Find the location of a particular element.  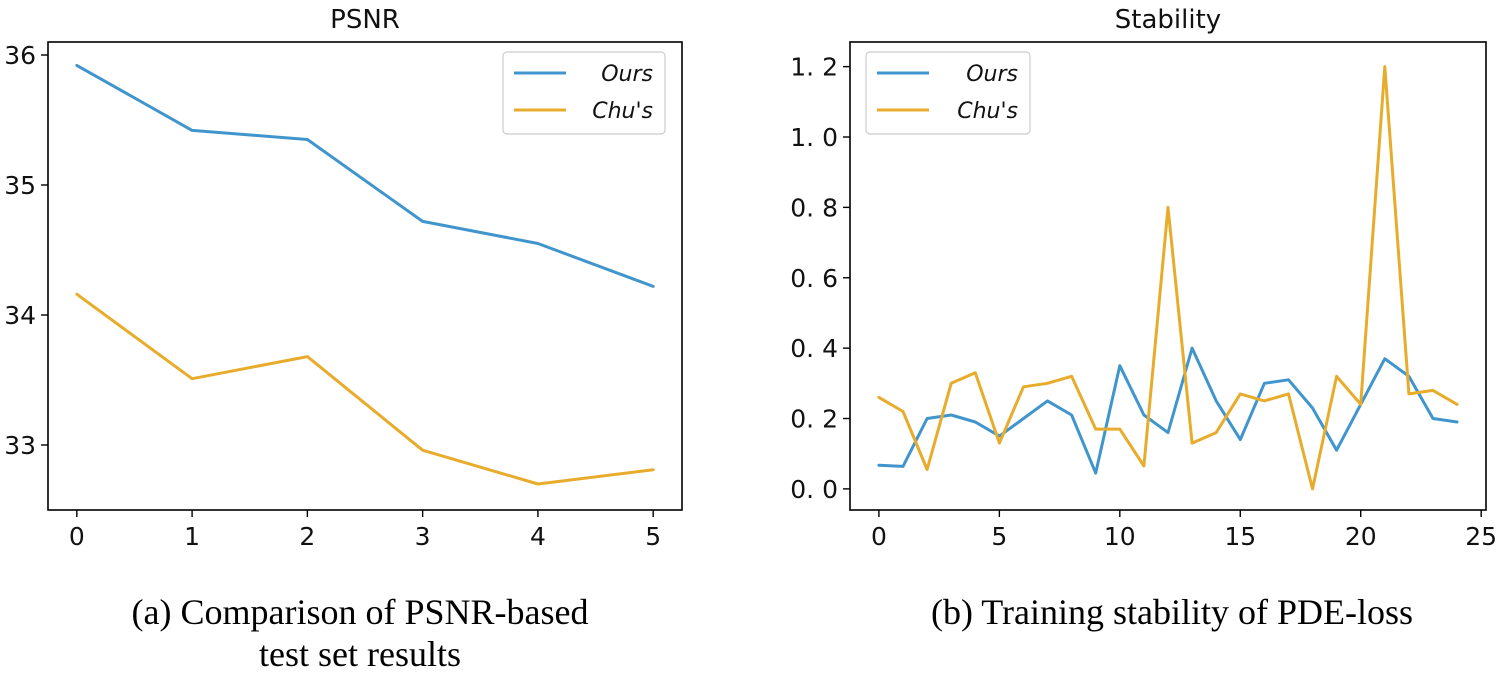

y-tick-label: 0. 0 is located at coordinates (814, 489).